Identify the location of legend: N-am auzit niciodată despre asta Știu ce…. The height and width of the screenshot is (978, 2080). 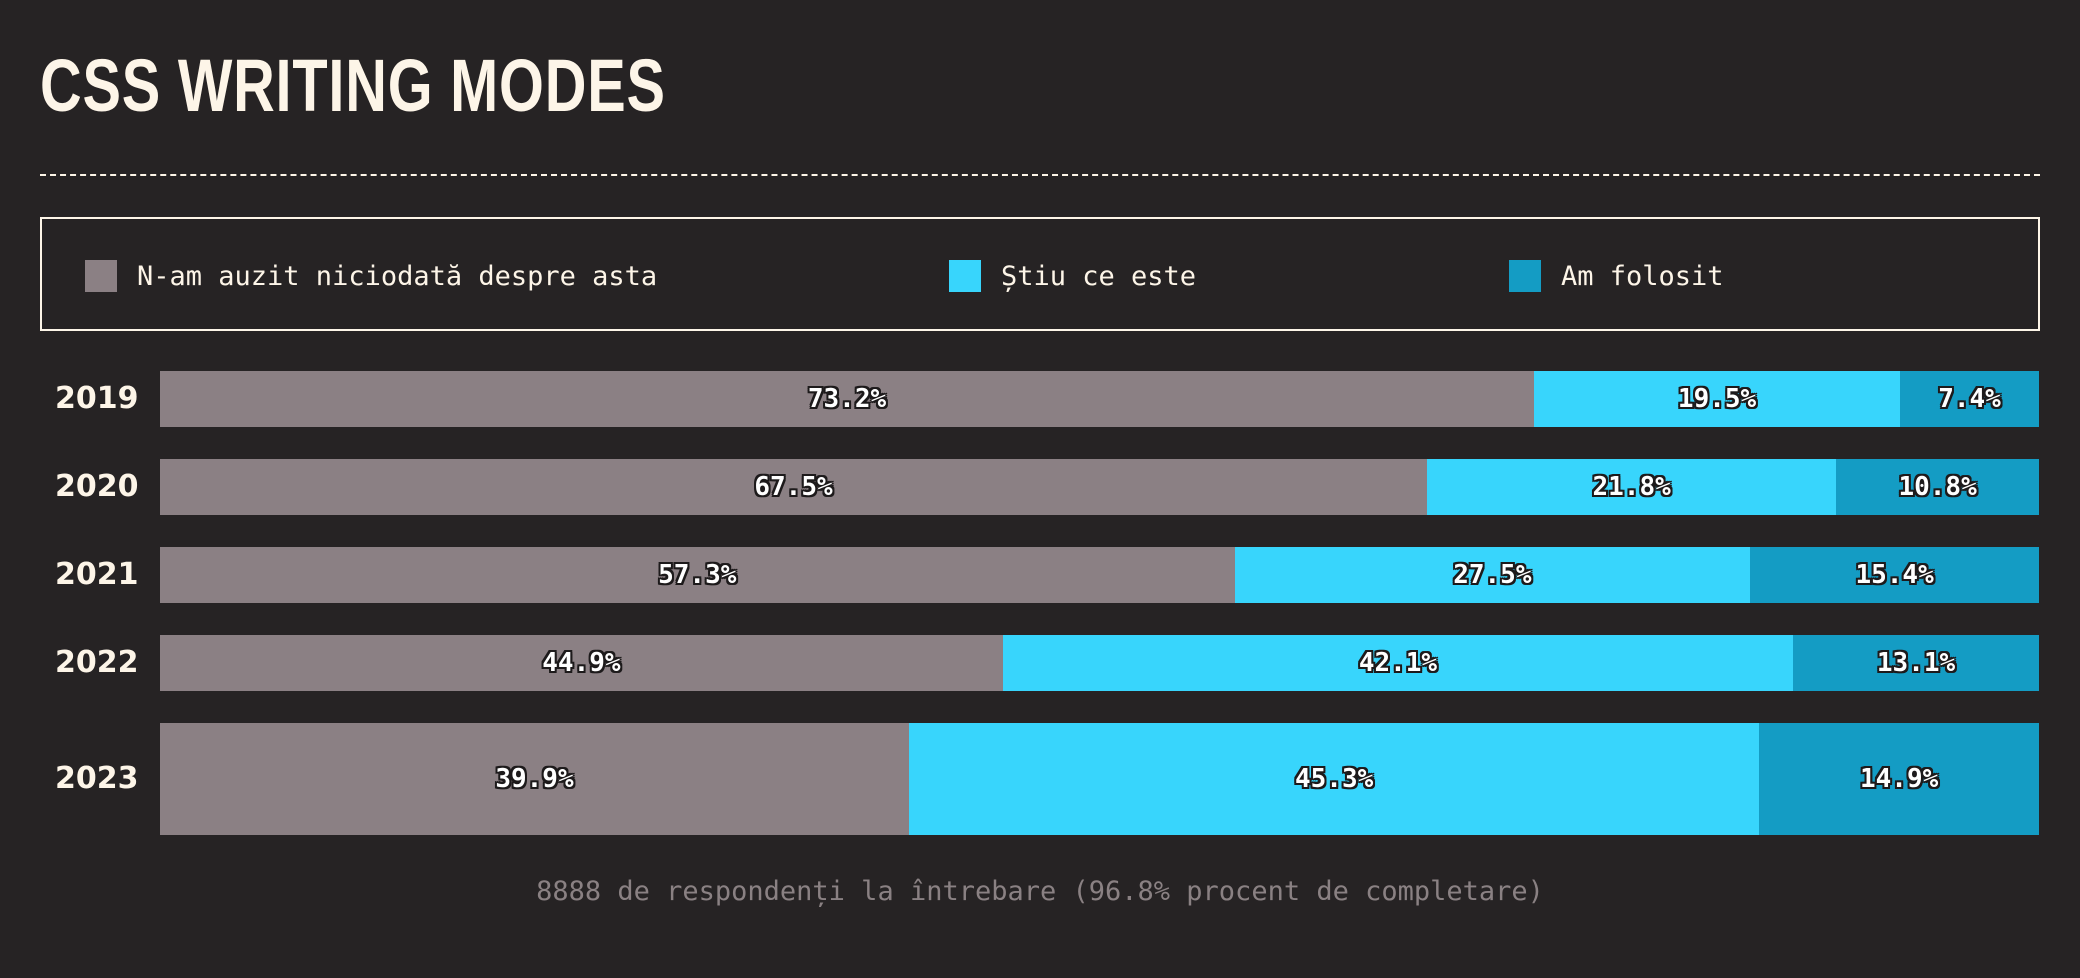
(1040, 274).